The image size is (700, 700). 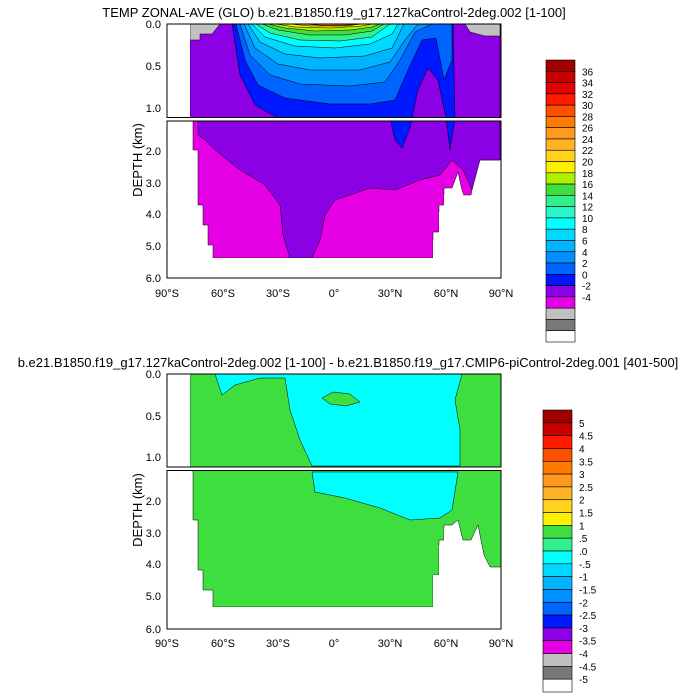 What do you see at coordinates (153, 630) in the screenshot?
I see `y-tick-label: 6.0` at bounding box center [153, 630].